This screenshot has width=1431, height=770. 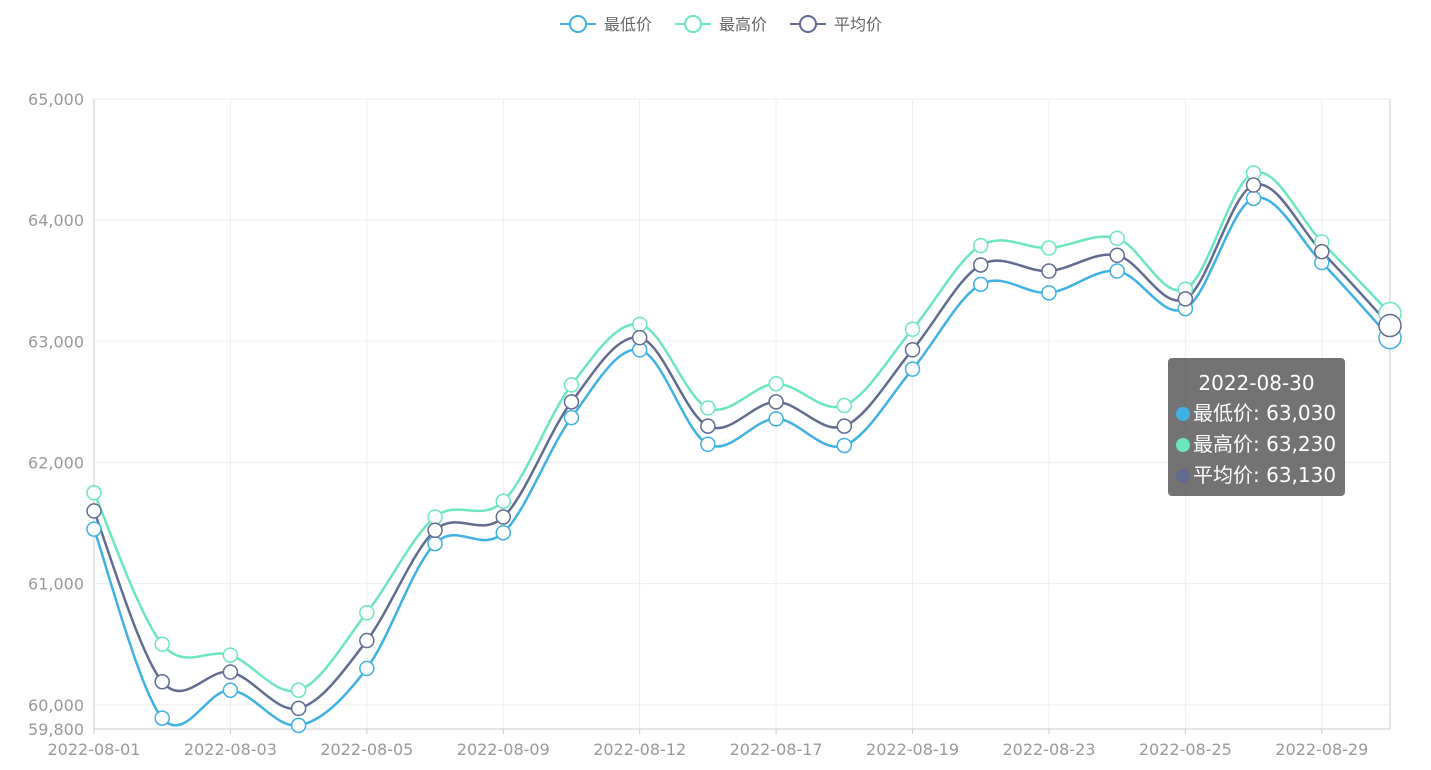 What do you see at coordinates (1321, 749) in the screenshot?
I see `x-tick-label: 2022-08-29` at bounding box center [1321, 749].